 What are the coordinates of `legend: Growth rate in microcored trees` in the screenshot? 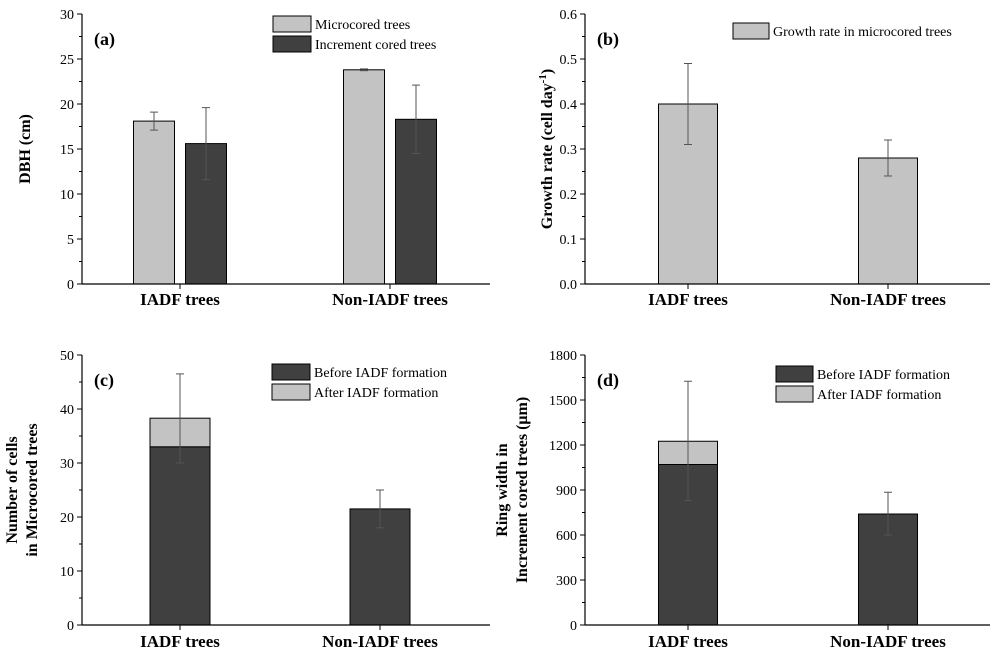 It's located at (842, 31).